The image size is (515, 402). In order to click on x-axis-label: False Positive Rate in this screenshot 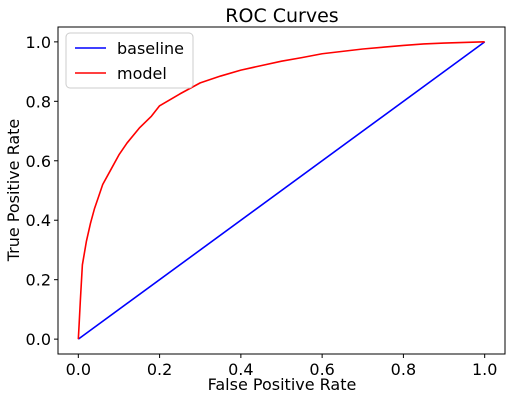, I will do `click(282, 384)`.